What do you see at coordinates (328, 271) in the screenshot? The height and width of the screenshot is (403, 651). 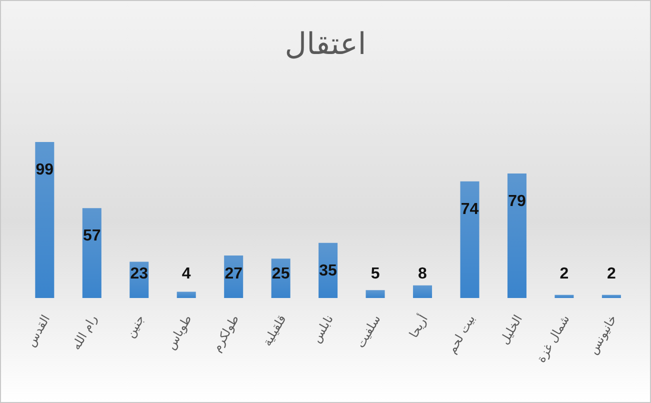 I see `data-label: 35` at bounding box center [328, 271].